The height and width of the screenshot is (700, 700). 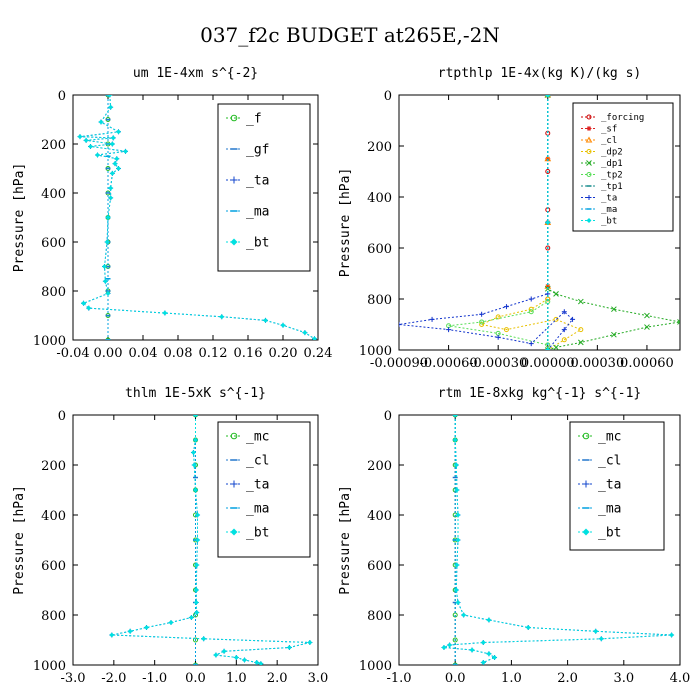 What do you see at coordinates (257, 533) in the screenshot?
I see `legend-entry: _bt` at bounding box center [257, 533].